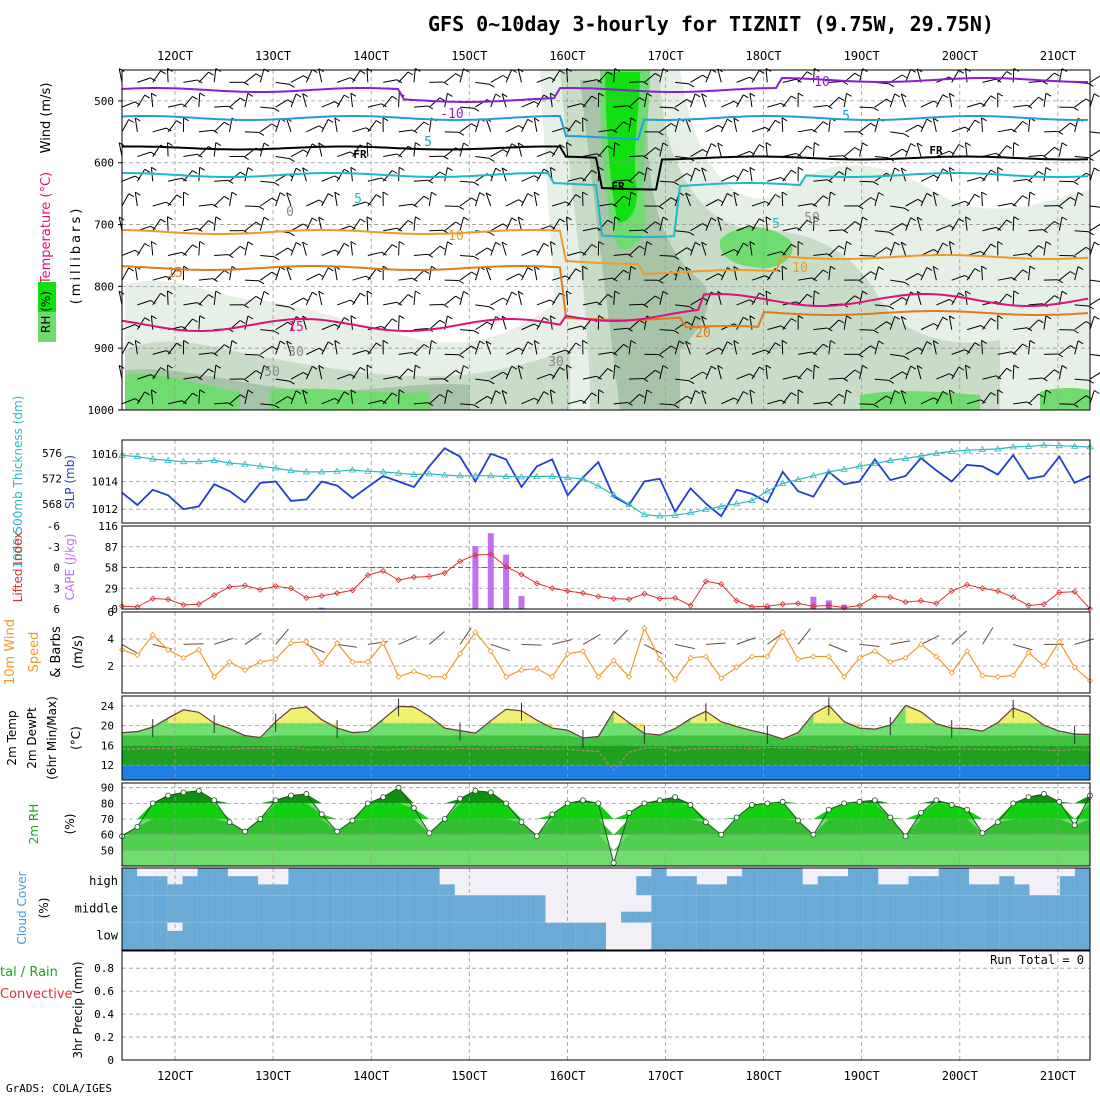  I want to click on wind-y-tick: 4, so click(110, 639).